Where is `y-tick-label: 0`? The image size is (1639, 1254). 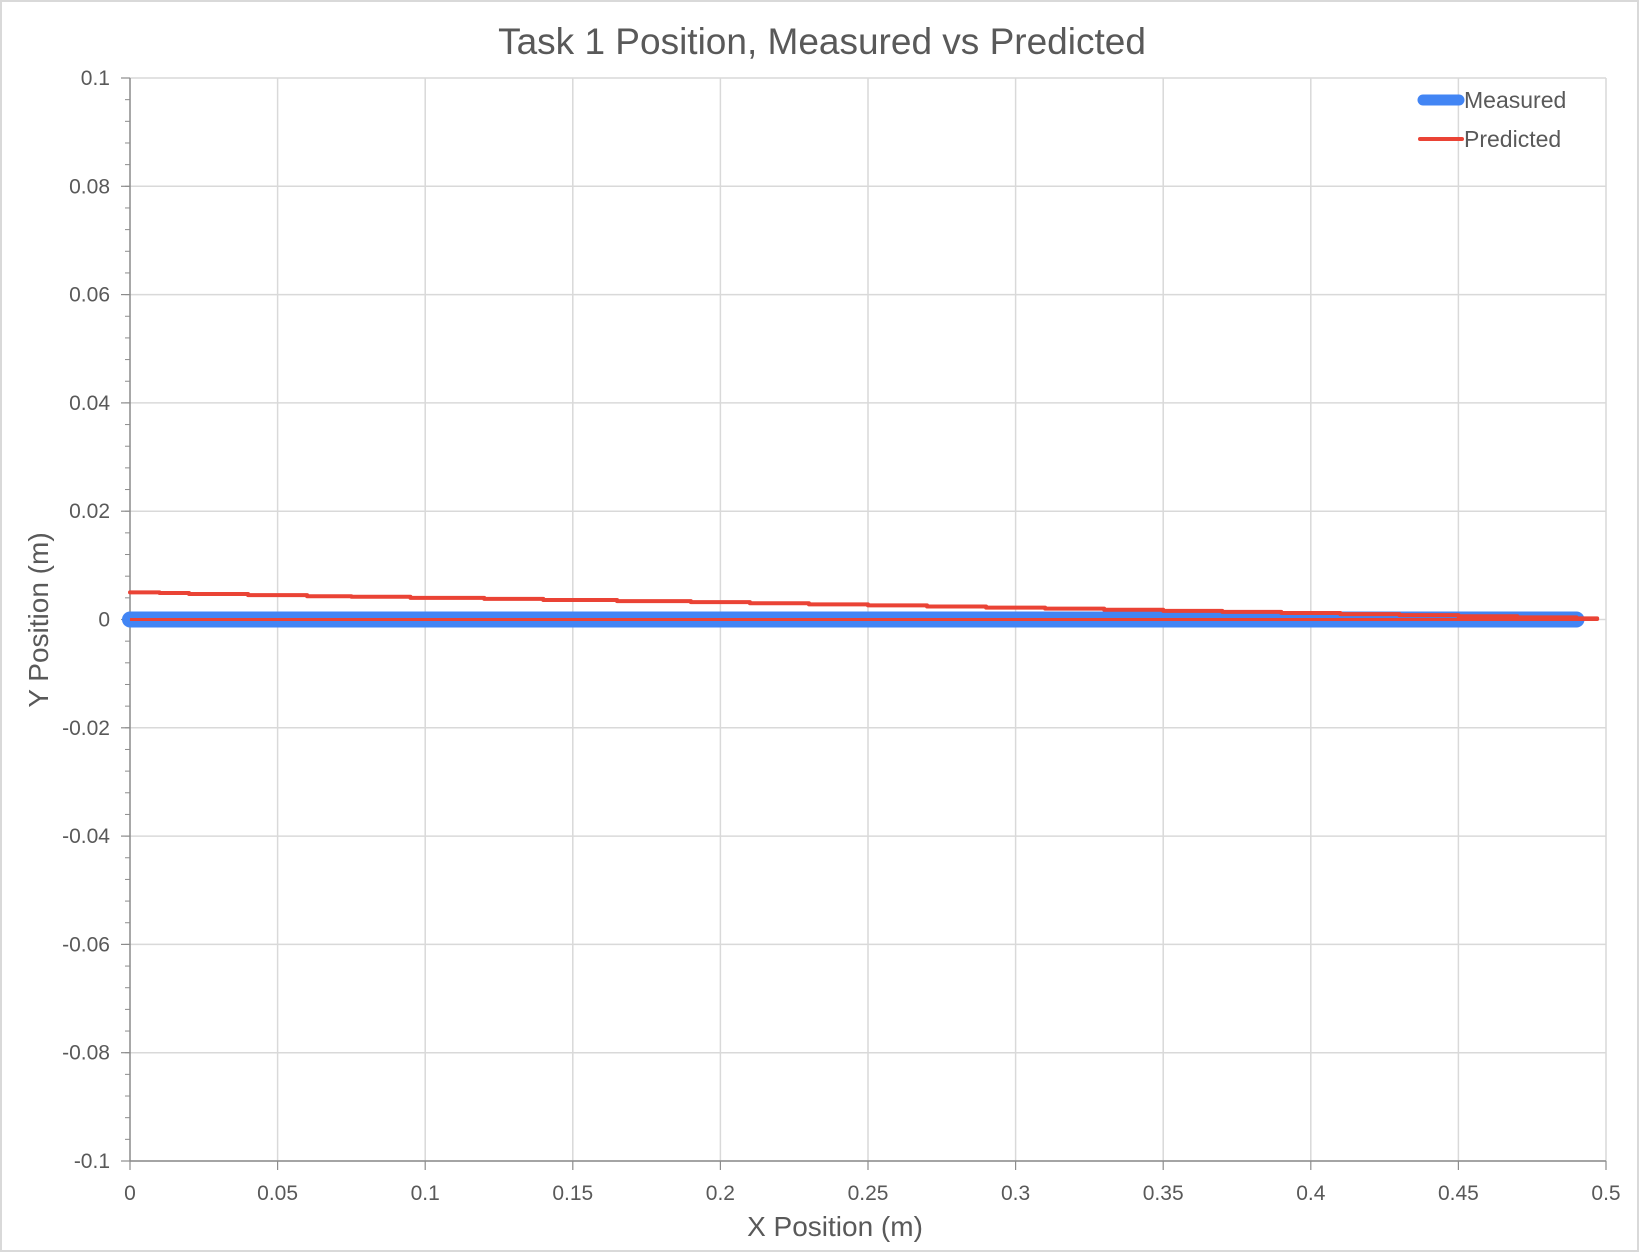 y-tick-label: 0 is located at coordinates (104, 620).